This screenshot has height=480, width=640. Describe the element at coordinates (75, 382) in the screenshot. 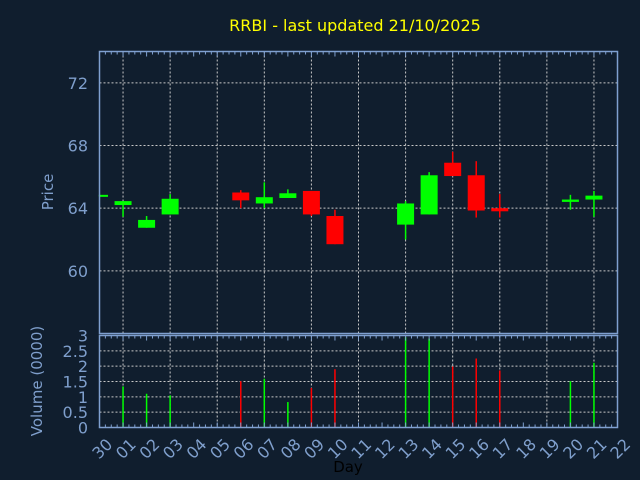

I see `volume-tick-label: 1.5` at that location.